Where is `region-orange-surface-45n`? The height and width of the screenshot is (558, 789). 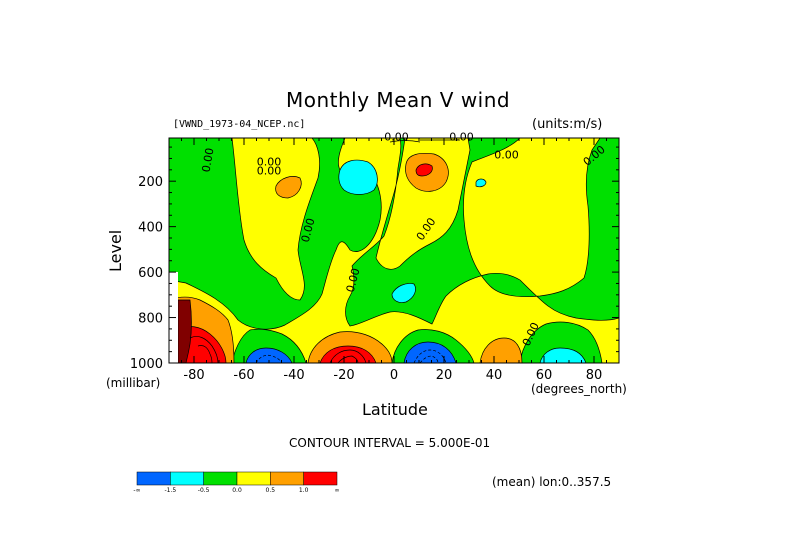
region-orange-surface-45n is located at coordinates (501, 350).